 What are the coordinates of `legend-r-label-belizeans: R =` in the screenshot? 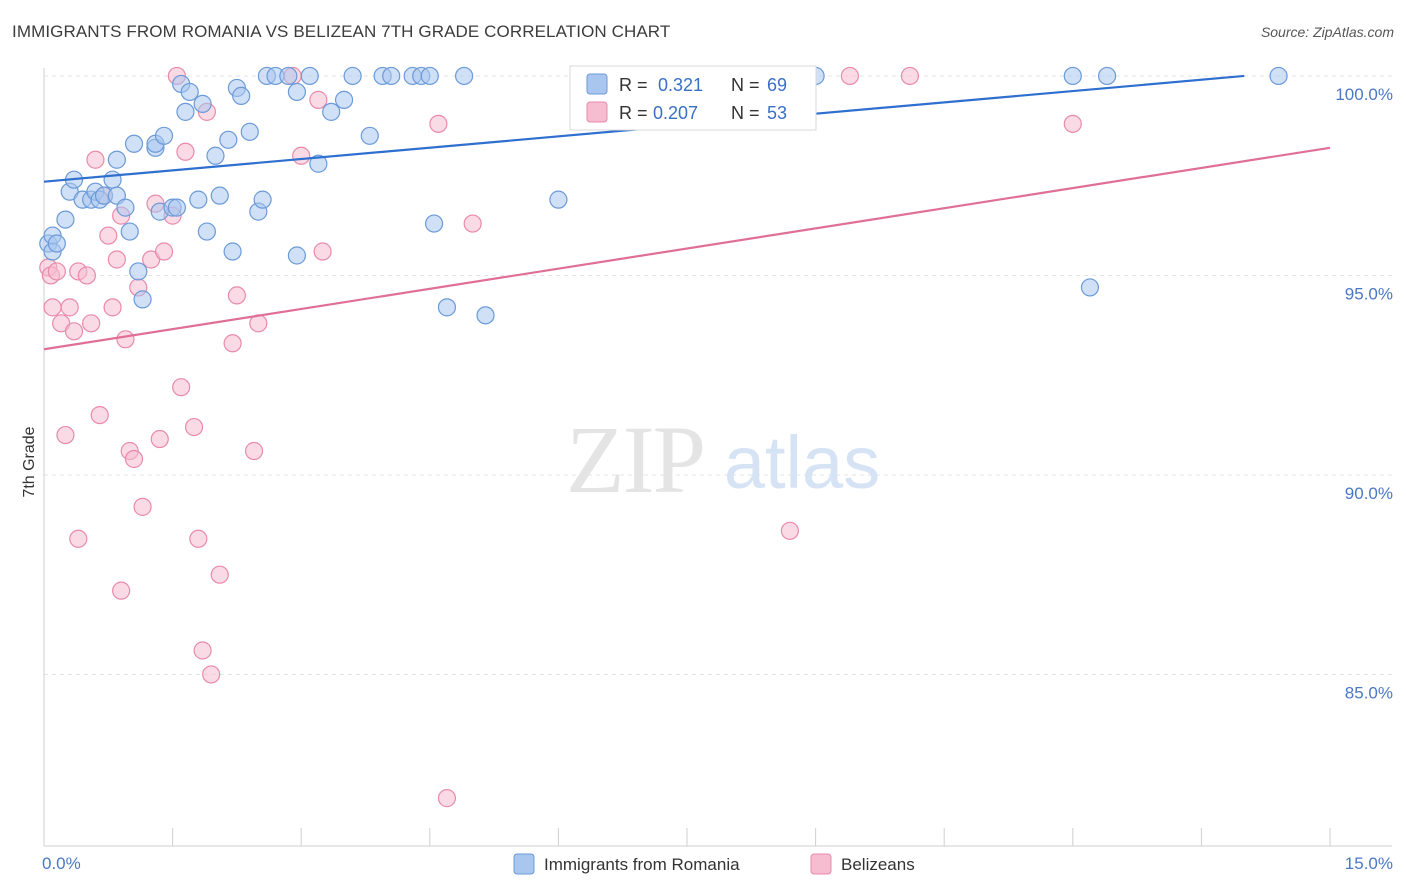 It's located at (633, 113).